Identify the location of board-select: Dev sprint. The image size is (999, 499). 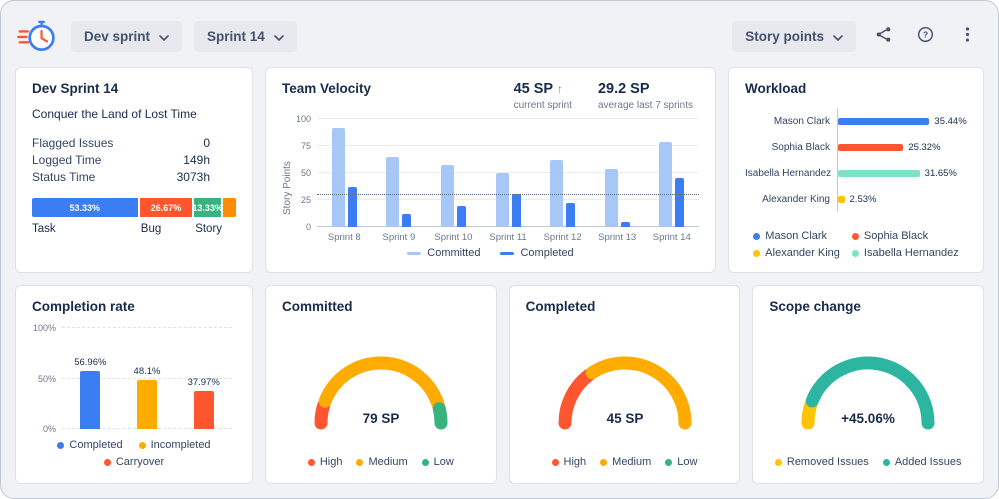
(127, 36).